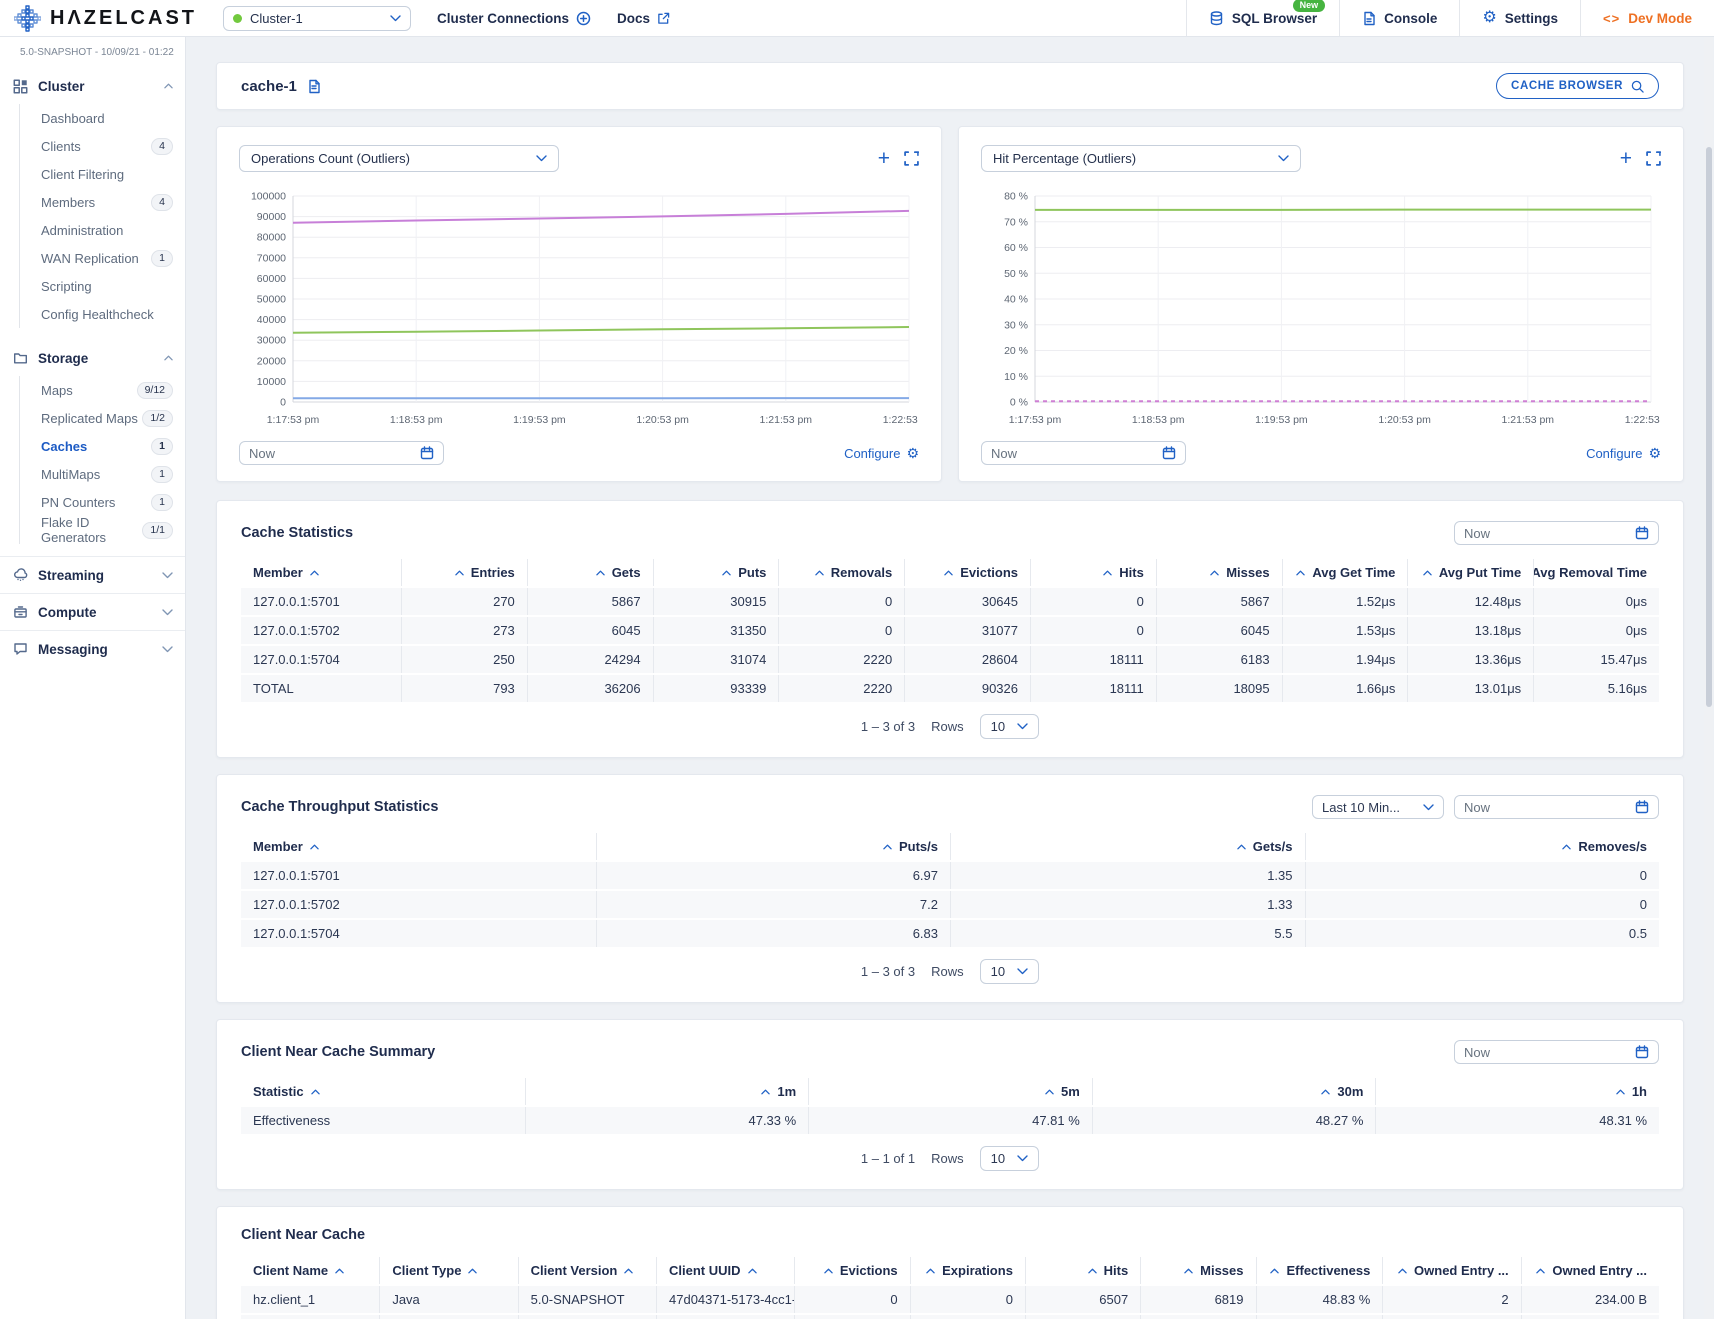 Image resolution: width=1714 pixels, height=1319 pixels. I want to click on column-header-1h: 1h, so click(1517, 1091).